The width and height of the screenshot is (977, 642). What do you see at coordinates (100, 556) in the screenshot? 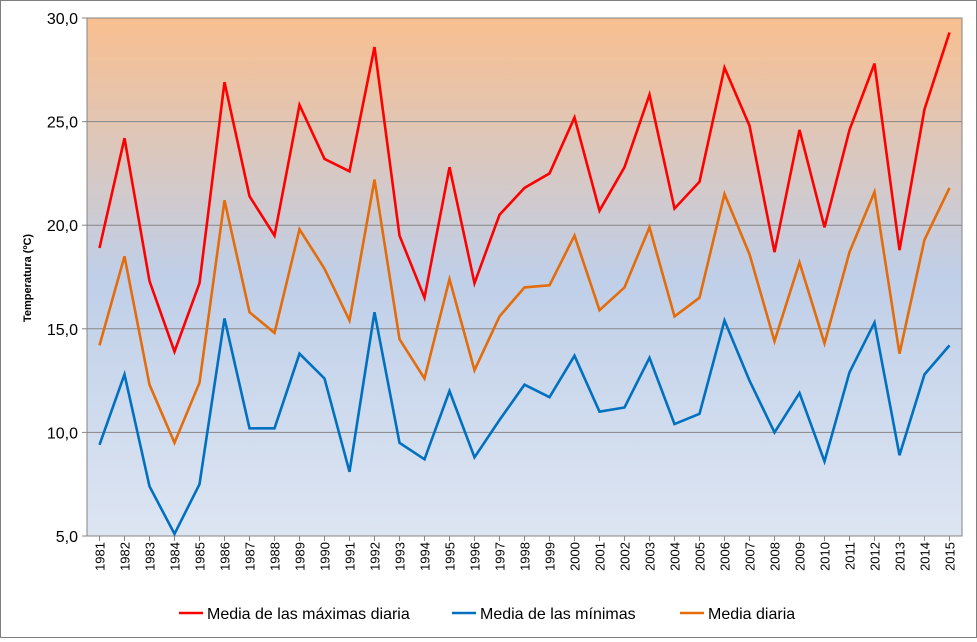
I see `x-tick-label: 1981` at bounding box center [100, 556].